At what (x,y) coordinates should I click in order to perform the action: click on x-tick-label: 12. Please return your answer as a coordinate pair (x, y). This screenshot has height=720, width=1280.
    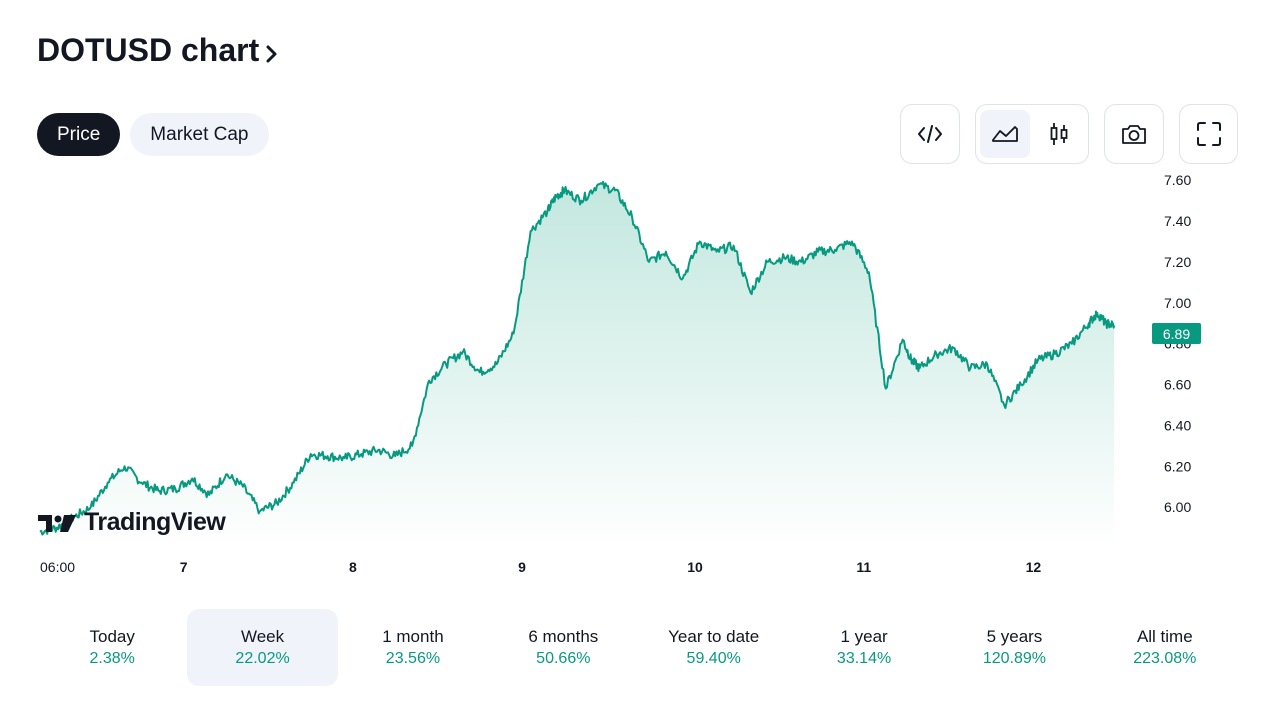
    Looking at the image, I should click on (1034, 567).